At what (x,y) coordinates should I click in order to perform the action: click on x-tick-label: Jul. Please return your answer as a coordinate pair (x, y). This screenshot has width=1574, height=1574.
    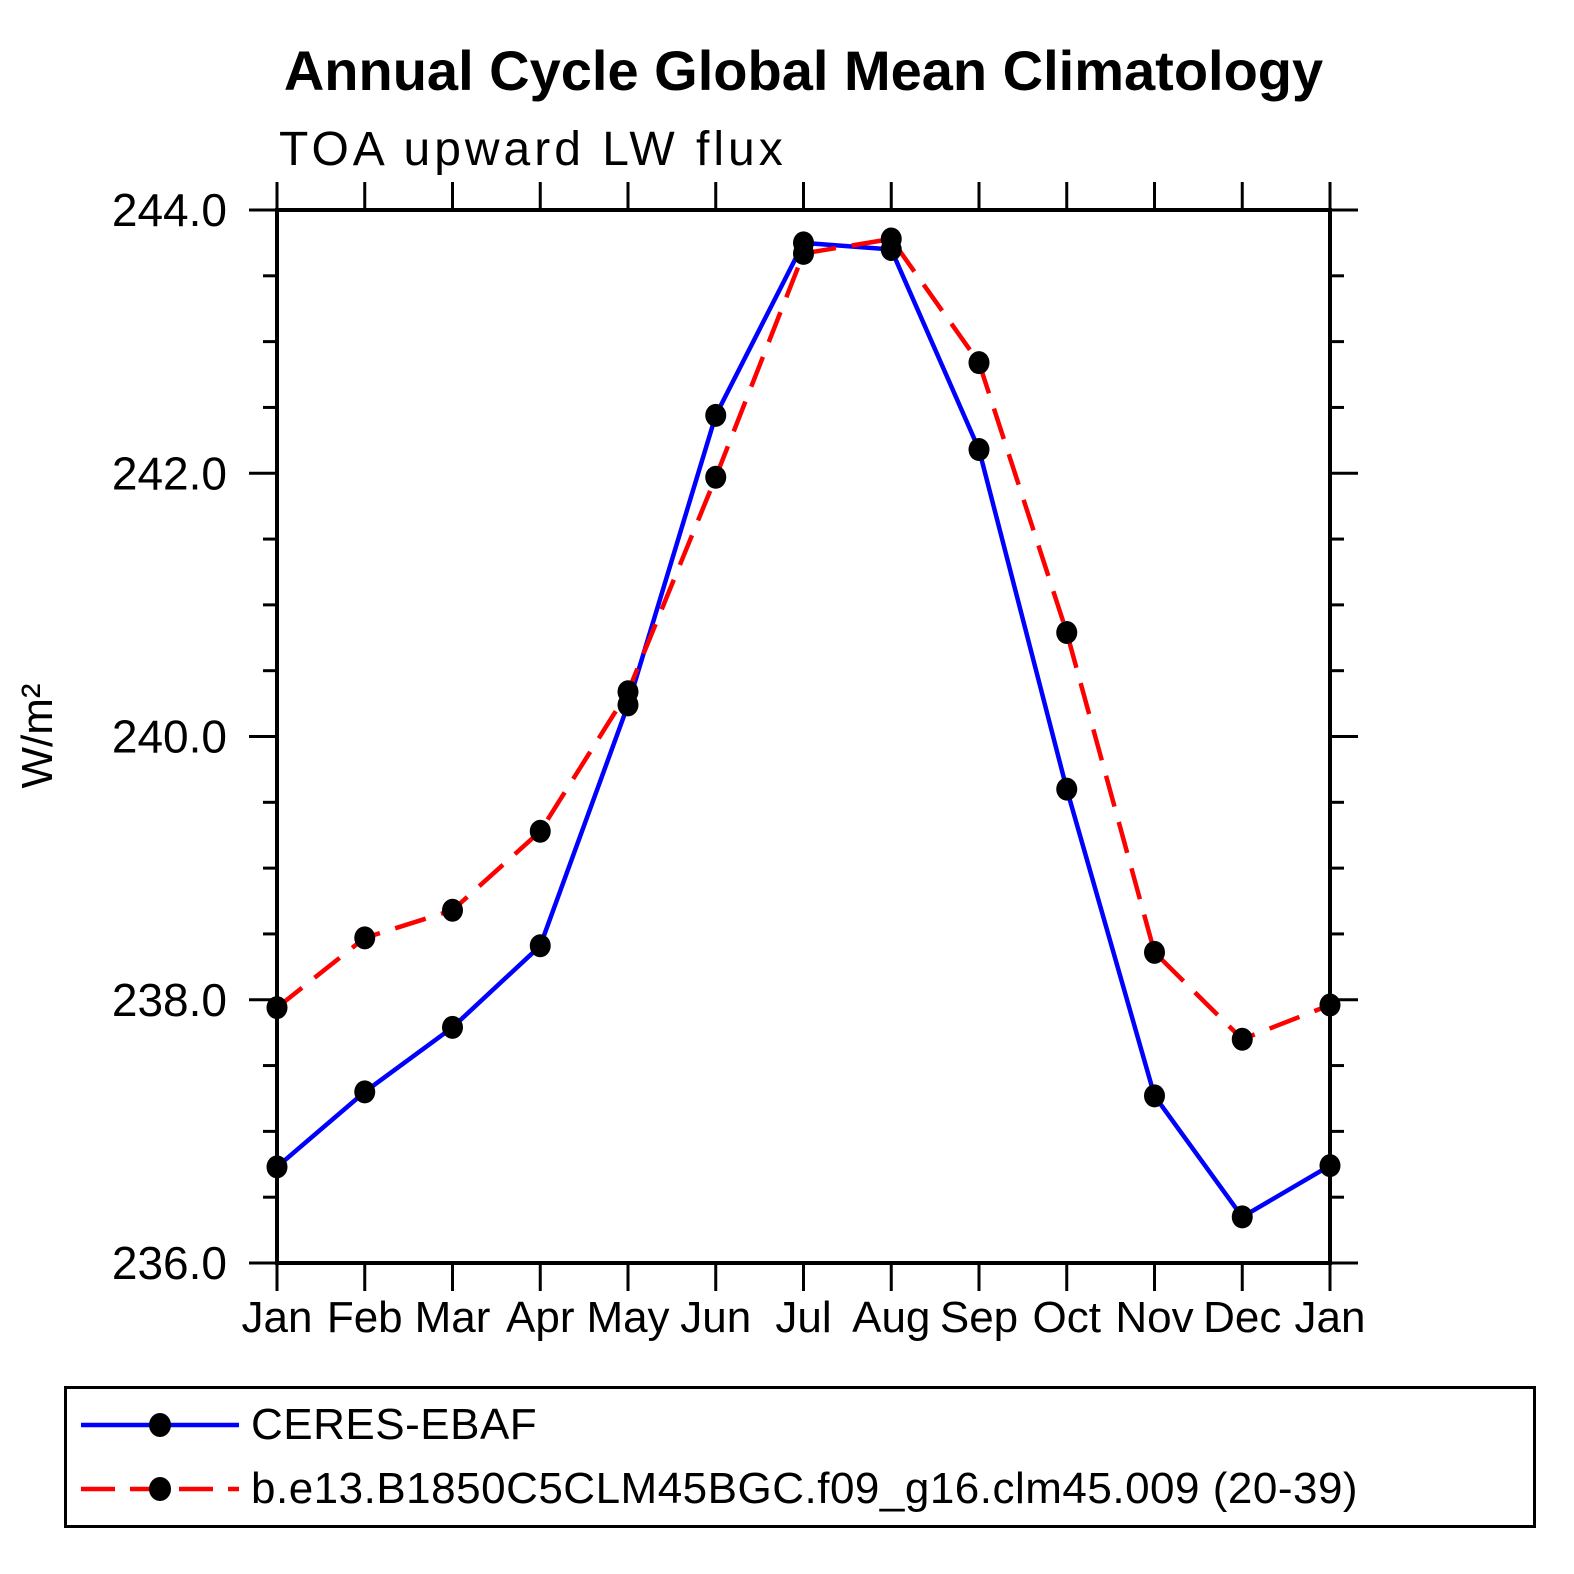
    Looking at the image, I should click on (803, 1317).